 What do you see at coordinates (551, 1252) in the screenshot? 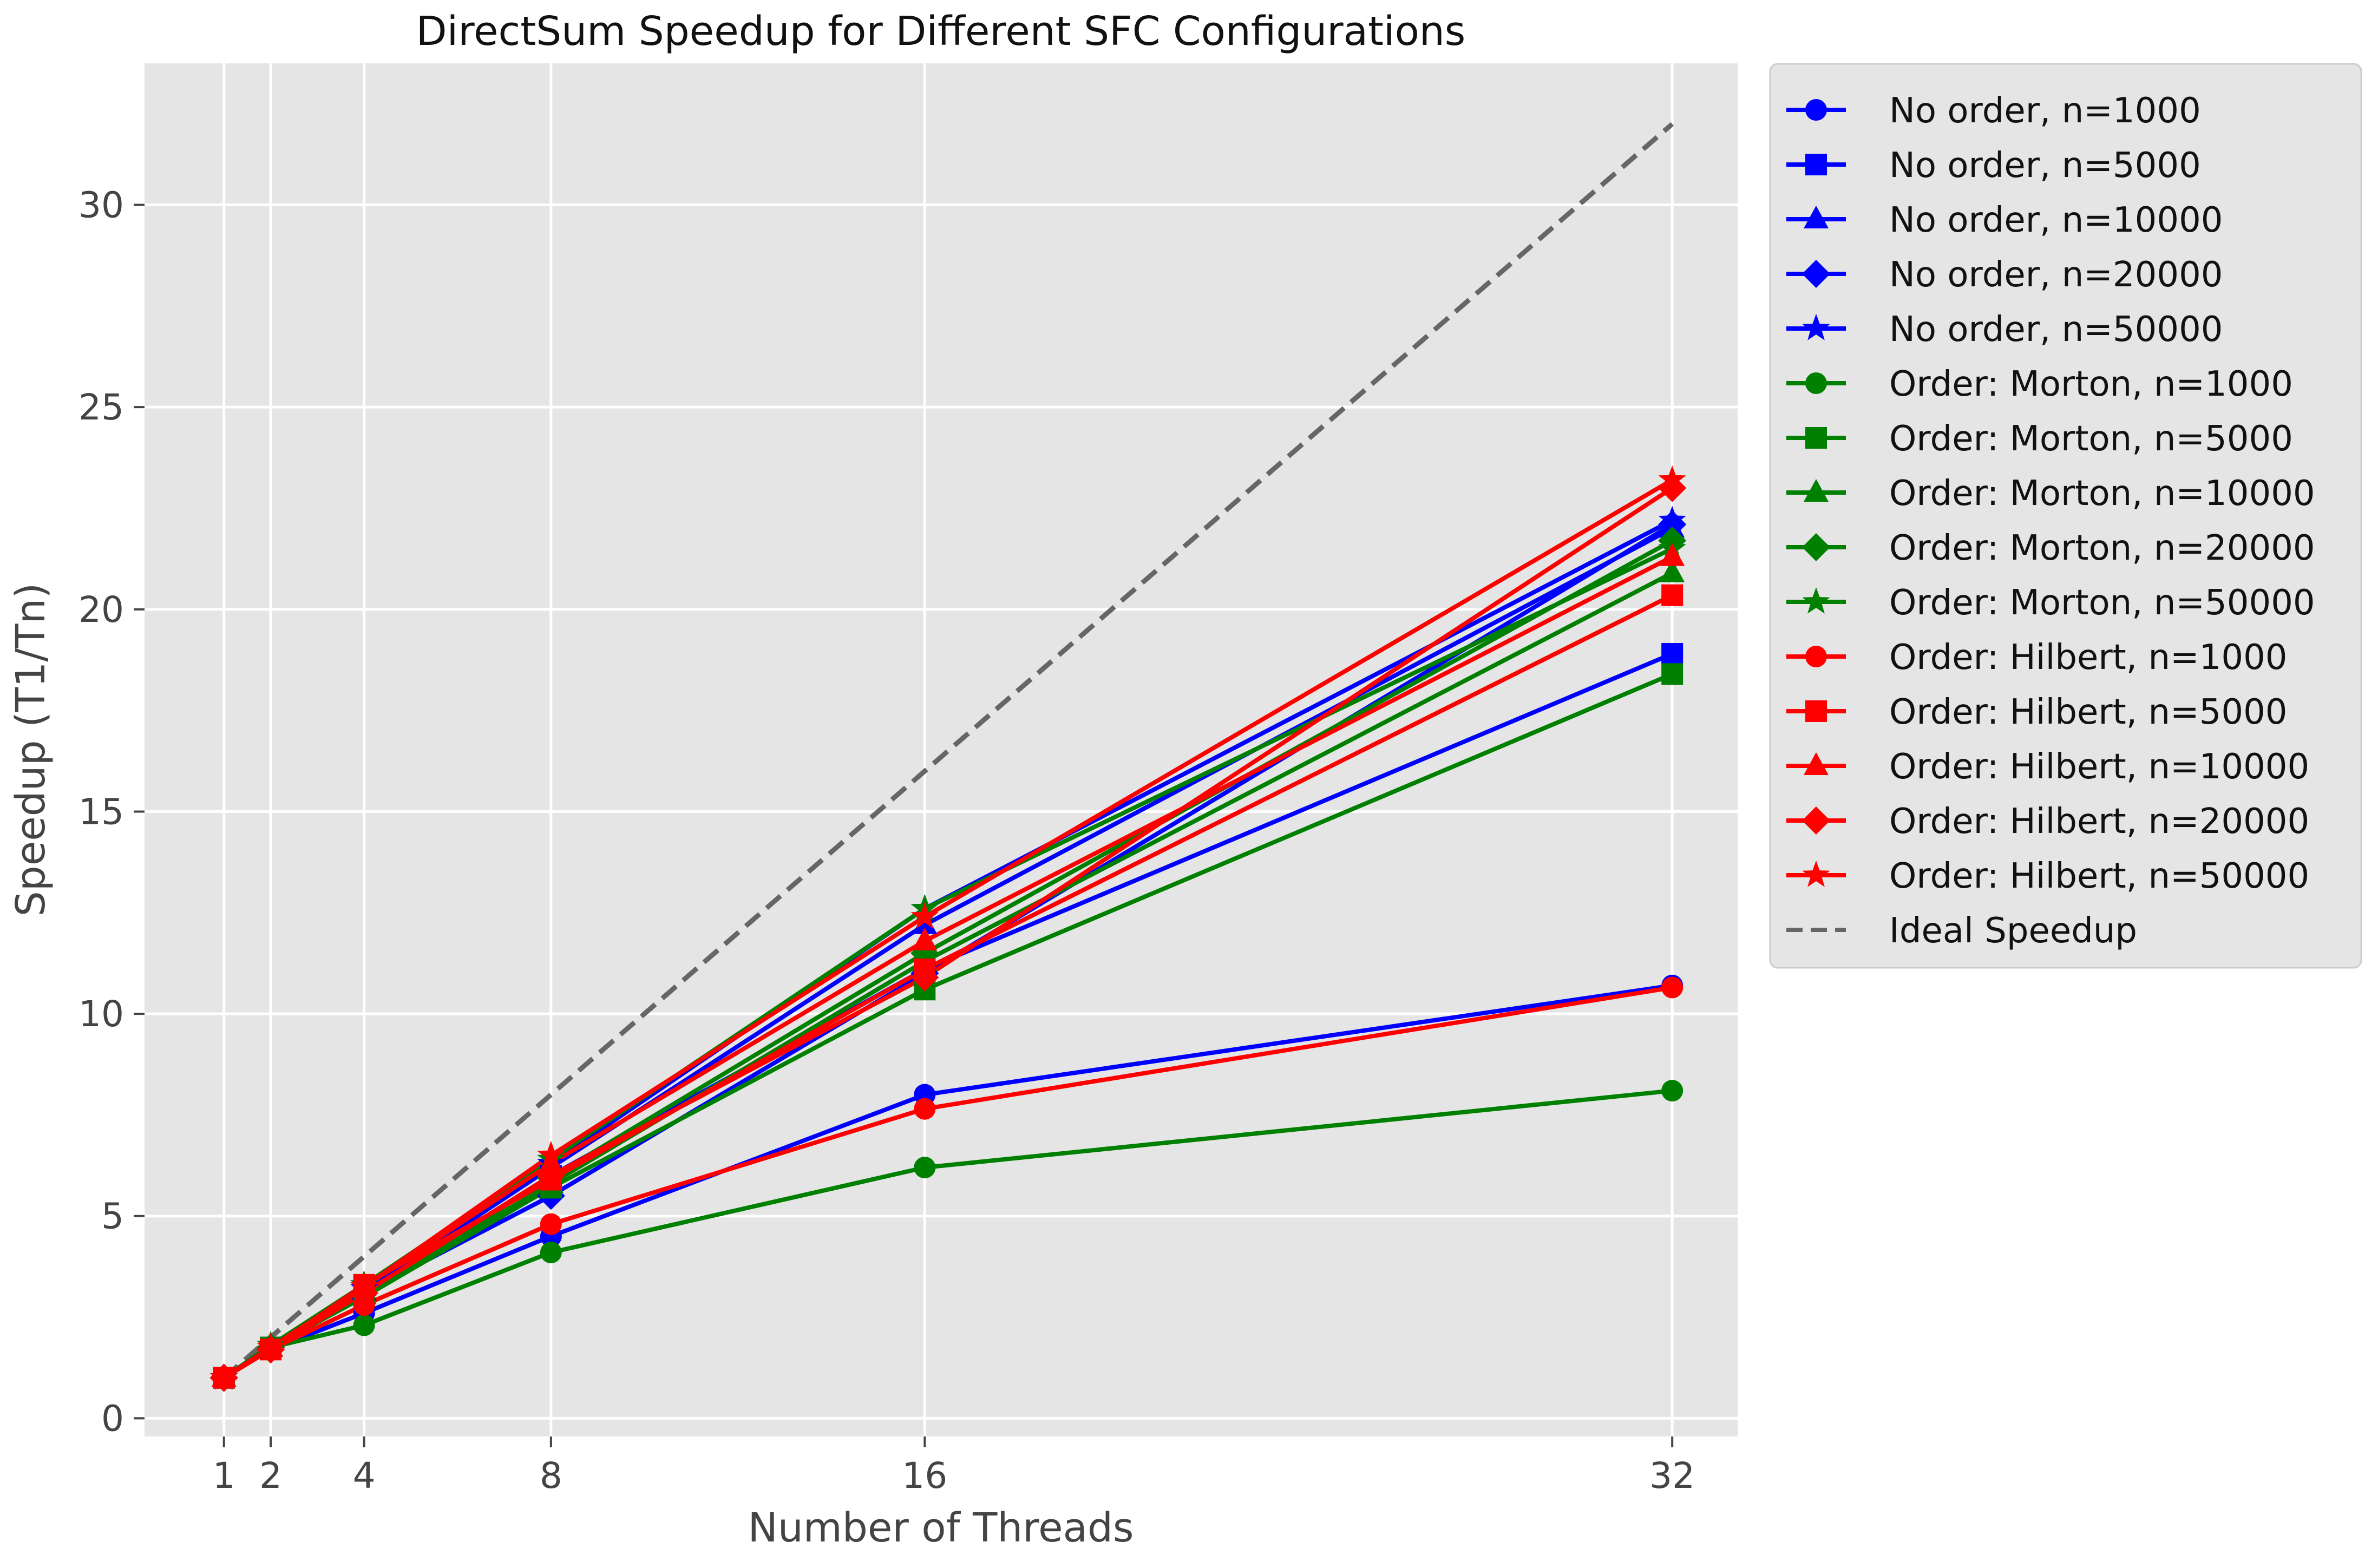
I see `data-point-s5-p3` at bounding box center [551, 1252].